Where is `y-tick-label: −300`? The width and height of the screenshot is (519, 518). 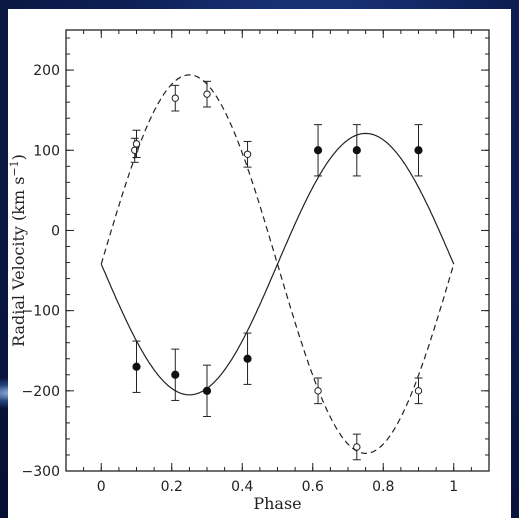
y-tick-label: −300 is located at coordinates (41, 472).